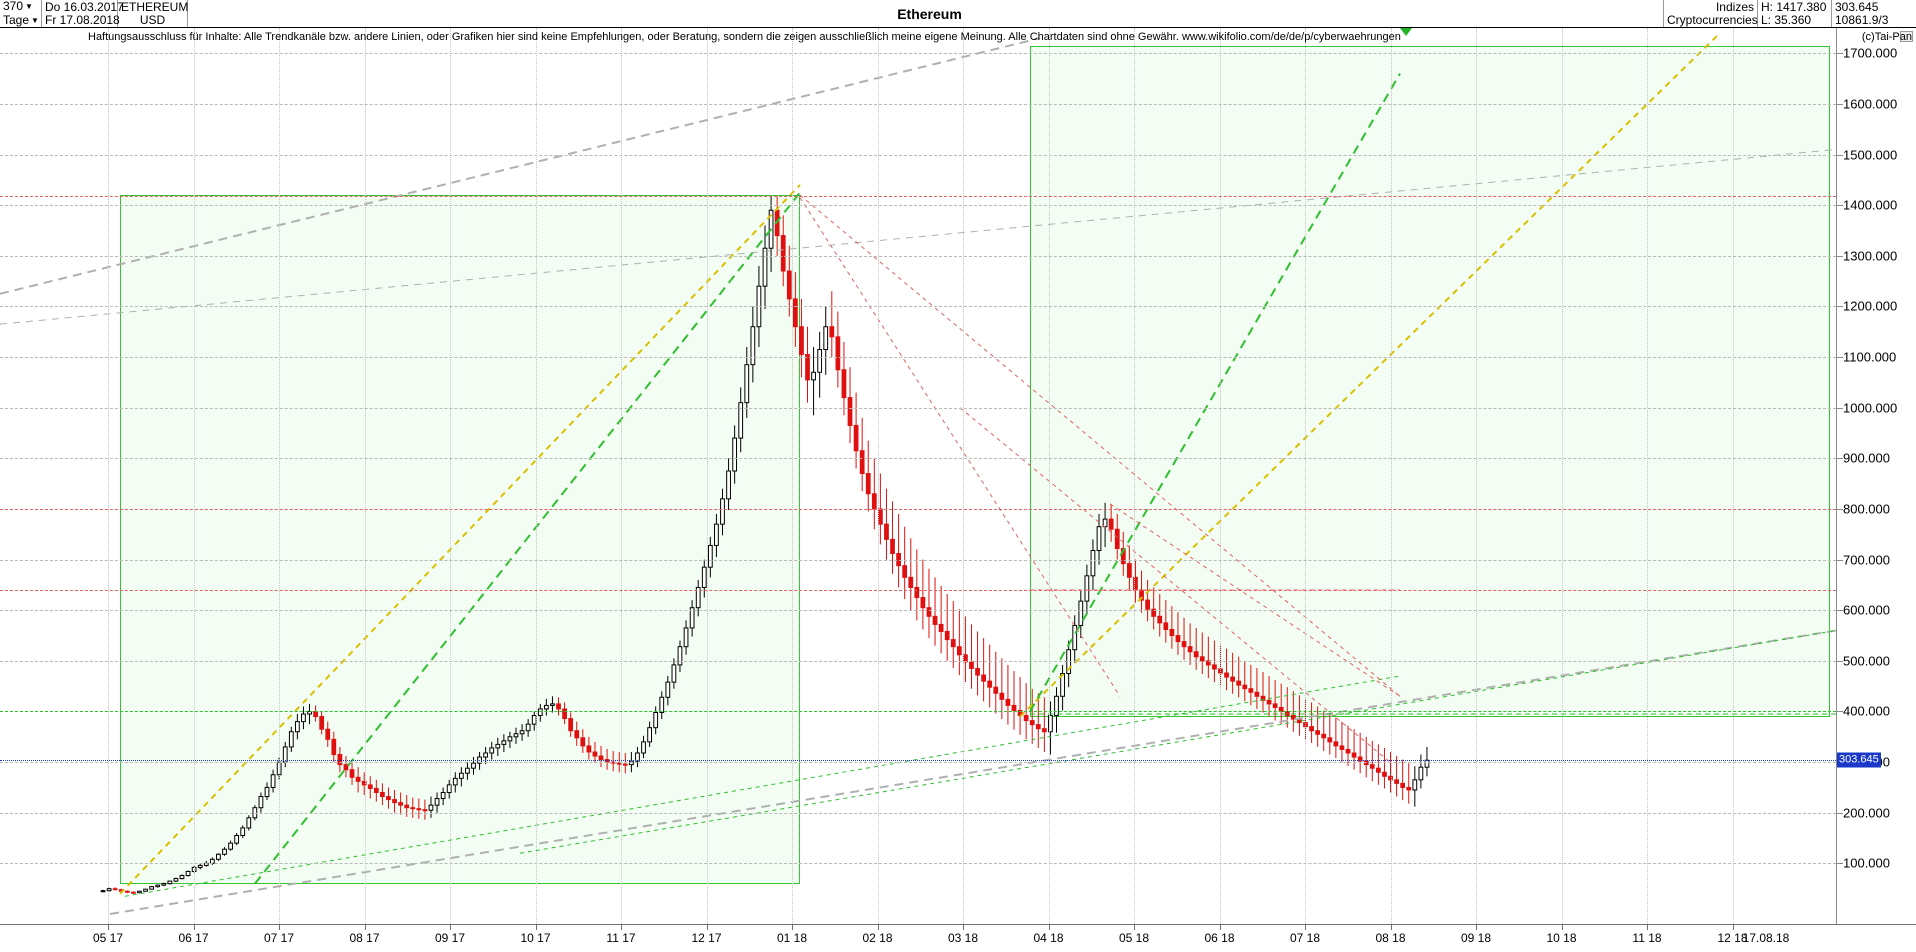 This screenshot has height=952, width=1916. What do you see at coordinates (153, 13) in the screenshot?
I see `symbol-box: ETHEREUM USD` at bounding box center [153, 13].